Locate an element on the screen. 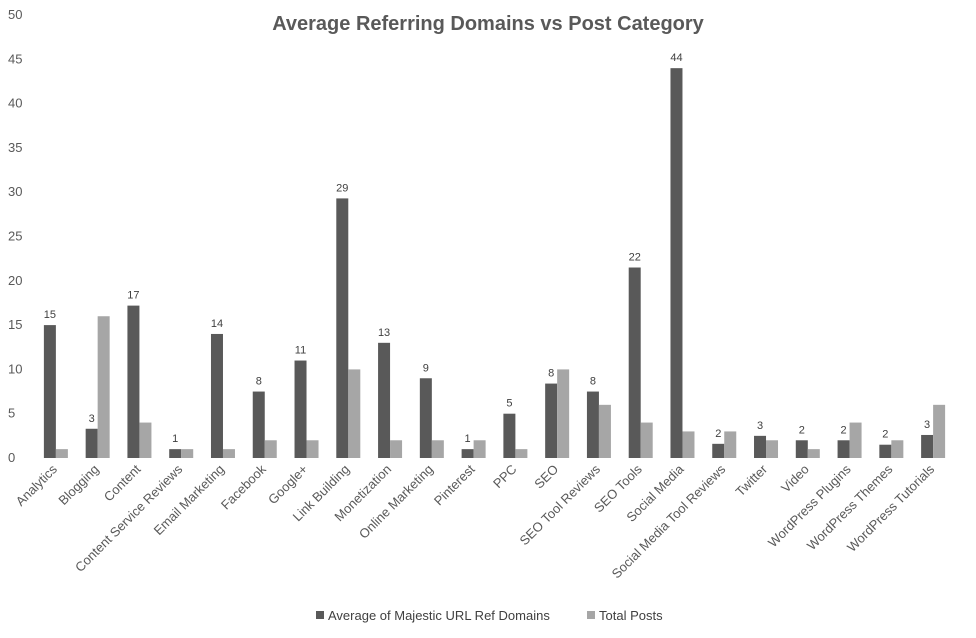 The height and width of the screenshot is (638, 976). y-axis: 0 5 10 15 20 25 30 35 40 45 50 is located at coordinates (15, 236).